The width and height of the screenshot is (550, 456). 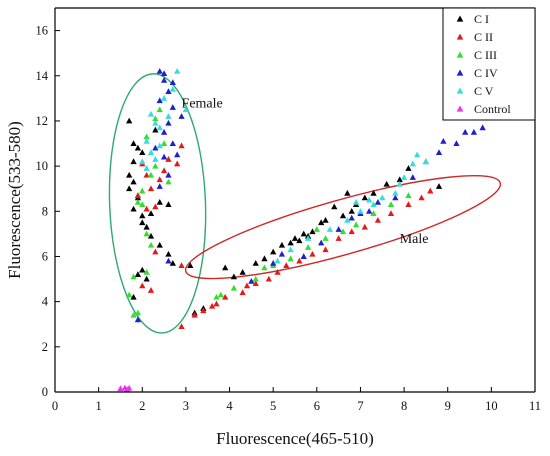 What do you see at coordinates (42, 31) in the screenshot?
I see `y-tick-label: 16` at bounding box center [42, 31].